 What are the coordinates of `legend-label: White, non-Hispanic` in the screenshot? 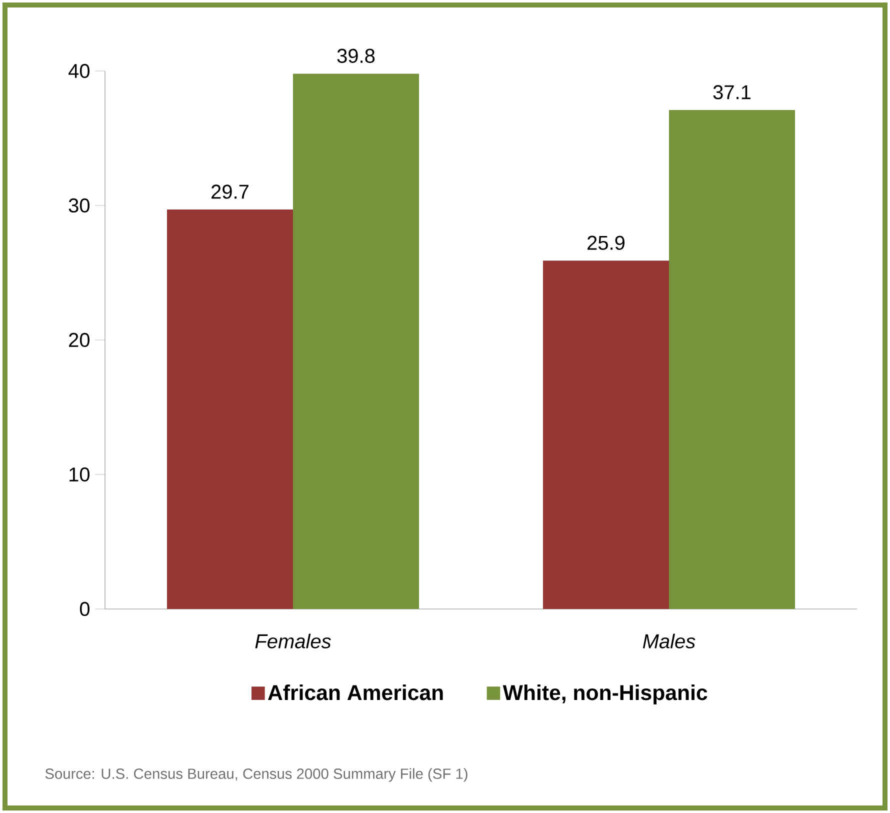 It's located at (605, 694).